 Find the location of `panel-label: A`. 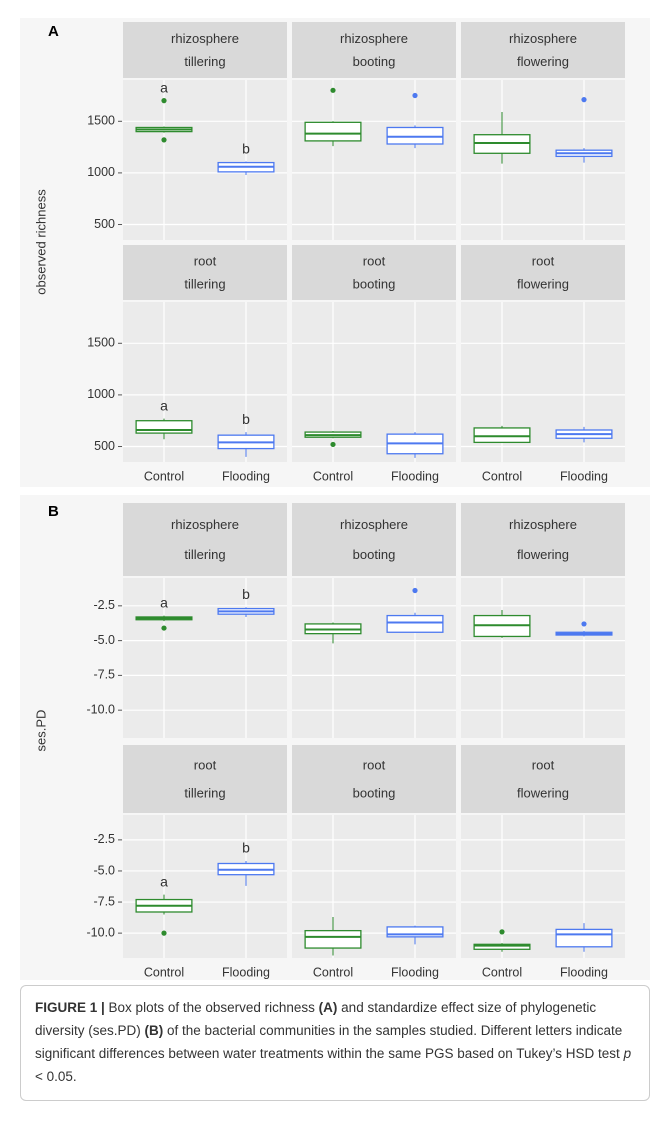

panel-label: A is located at coordinates (53, 31).